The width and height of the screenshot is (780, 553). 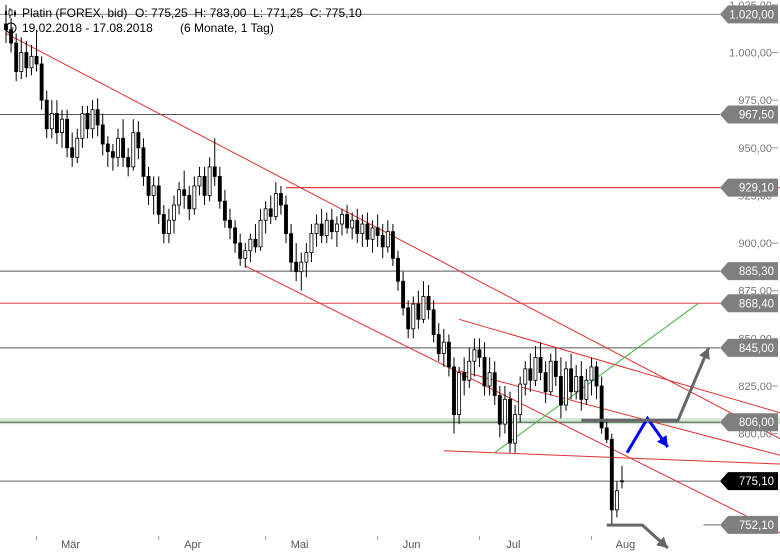 What do you see at coordinates (70, 545) in the screenshot?
I see `x-tick-label: Mär` at bounding box center [70, 545].